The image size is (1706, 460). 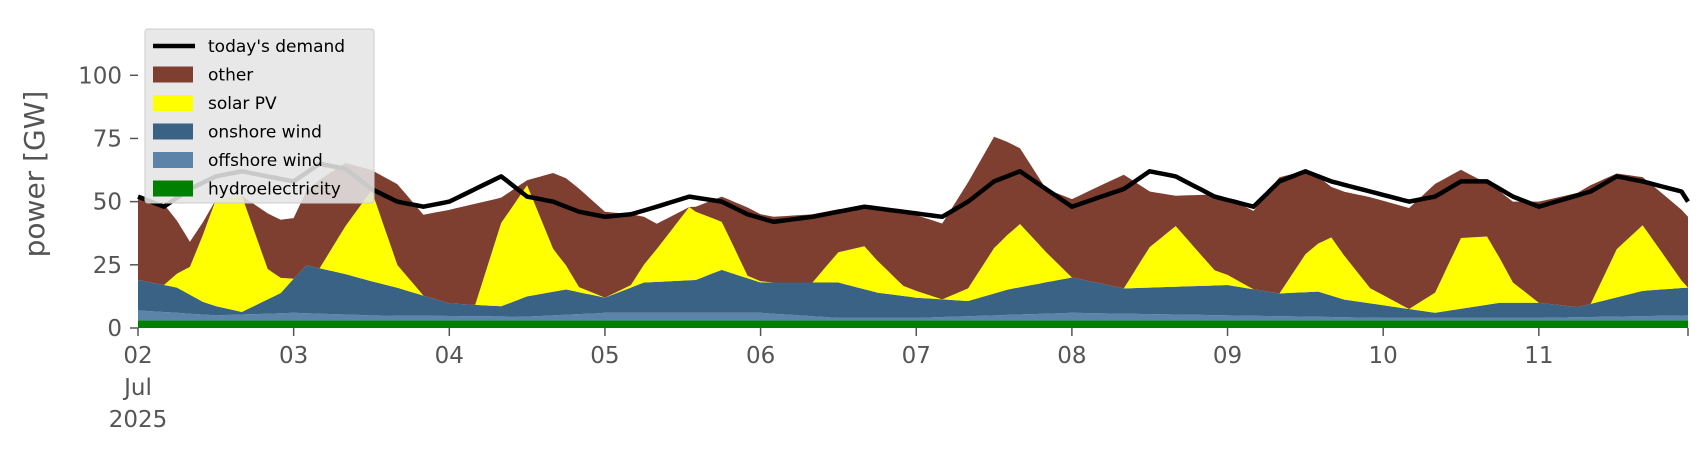 What do you see at coordinates (916, 356) in the screenshot?
I see `x-tick-label: 07` at bounding box center [916, 356].